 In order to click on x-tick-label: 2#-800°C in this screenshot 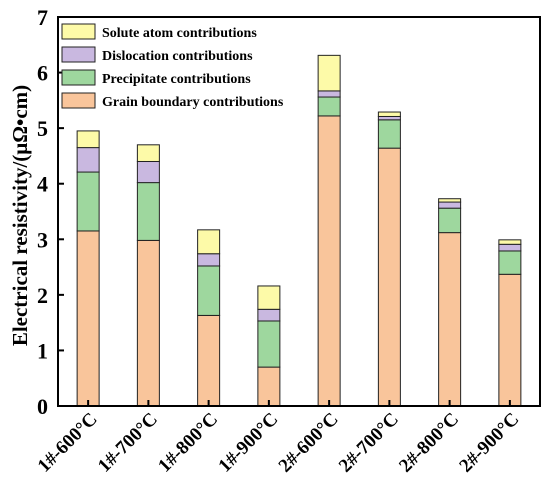, I will do `click(429, 443)`.